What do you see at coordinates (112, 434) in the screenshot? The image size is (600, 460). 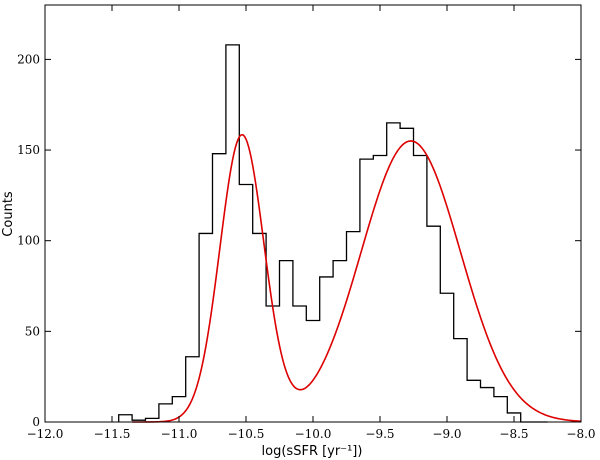 I see `x-tick-label: −11.5` at bounding box center [112, 434].